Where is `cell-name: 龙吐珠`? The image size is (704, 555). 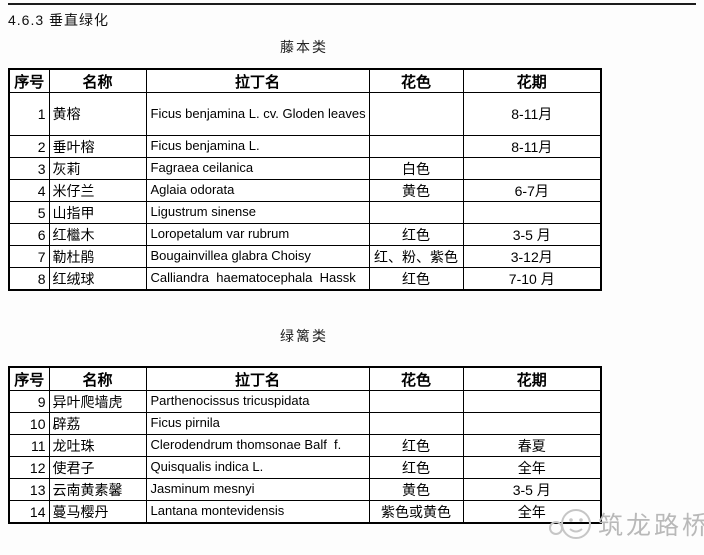
cell-name: 龙吐珠 is located at coordinates (97, 445).